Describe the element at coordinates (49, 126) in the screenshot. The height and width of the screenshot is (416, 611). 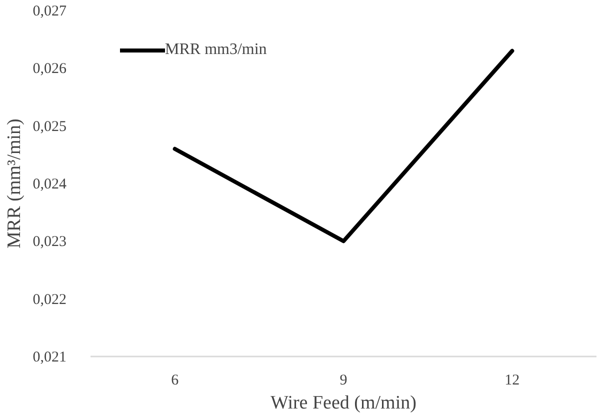
I see `y-tick-label: 0,025` at that location.